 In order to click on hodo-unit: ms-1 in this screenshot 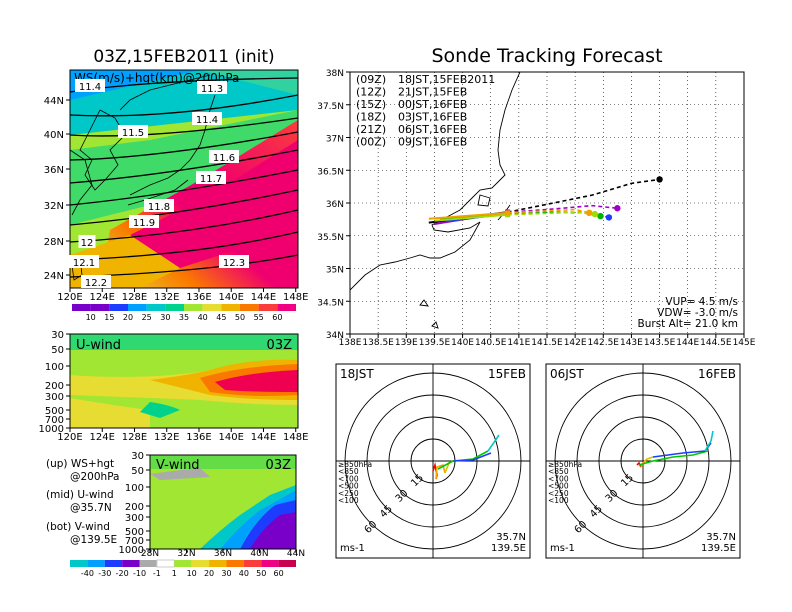, I will do `click(352, 548)`.